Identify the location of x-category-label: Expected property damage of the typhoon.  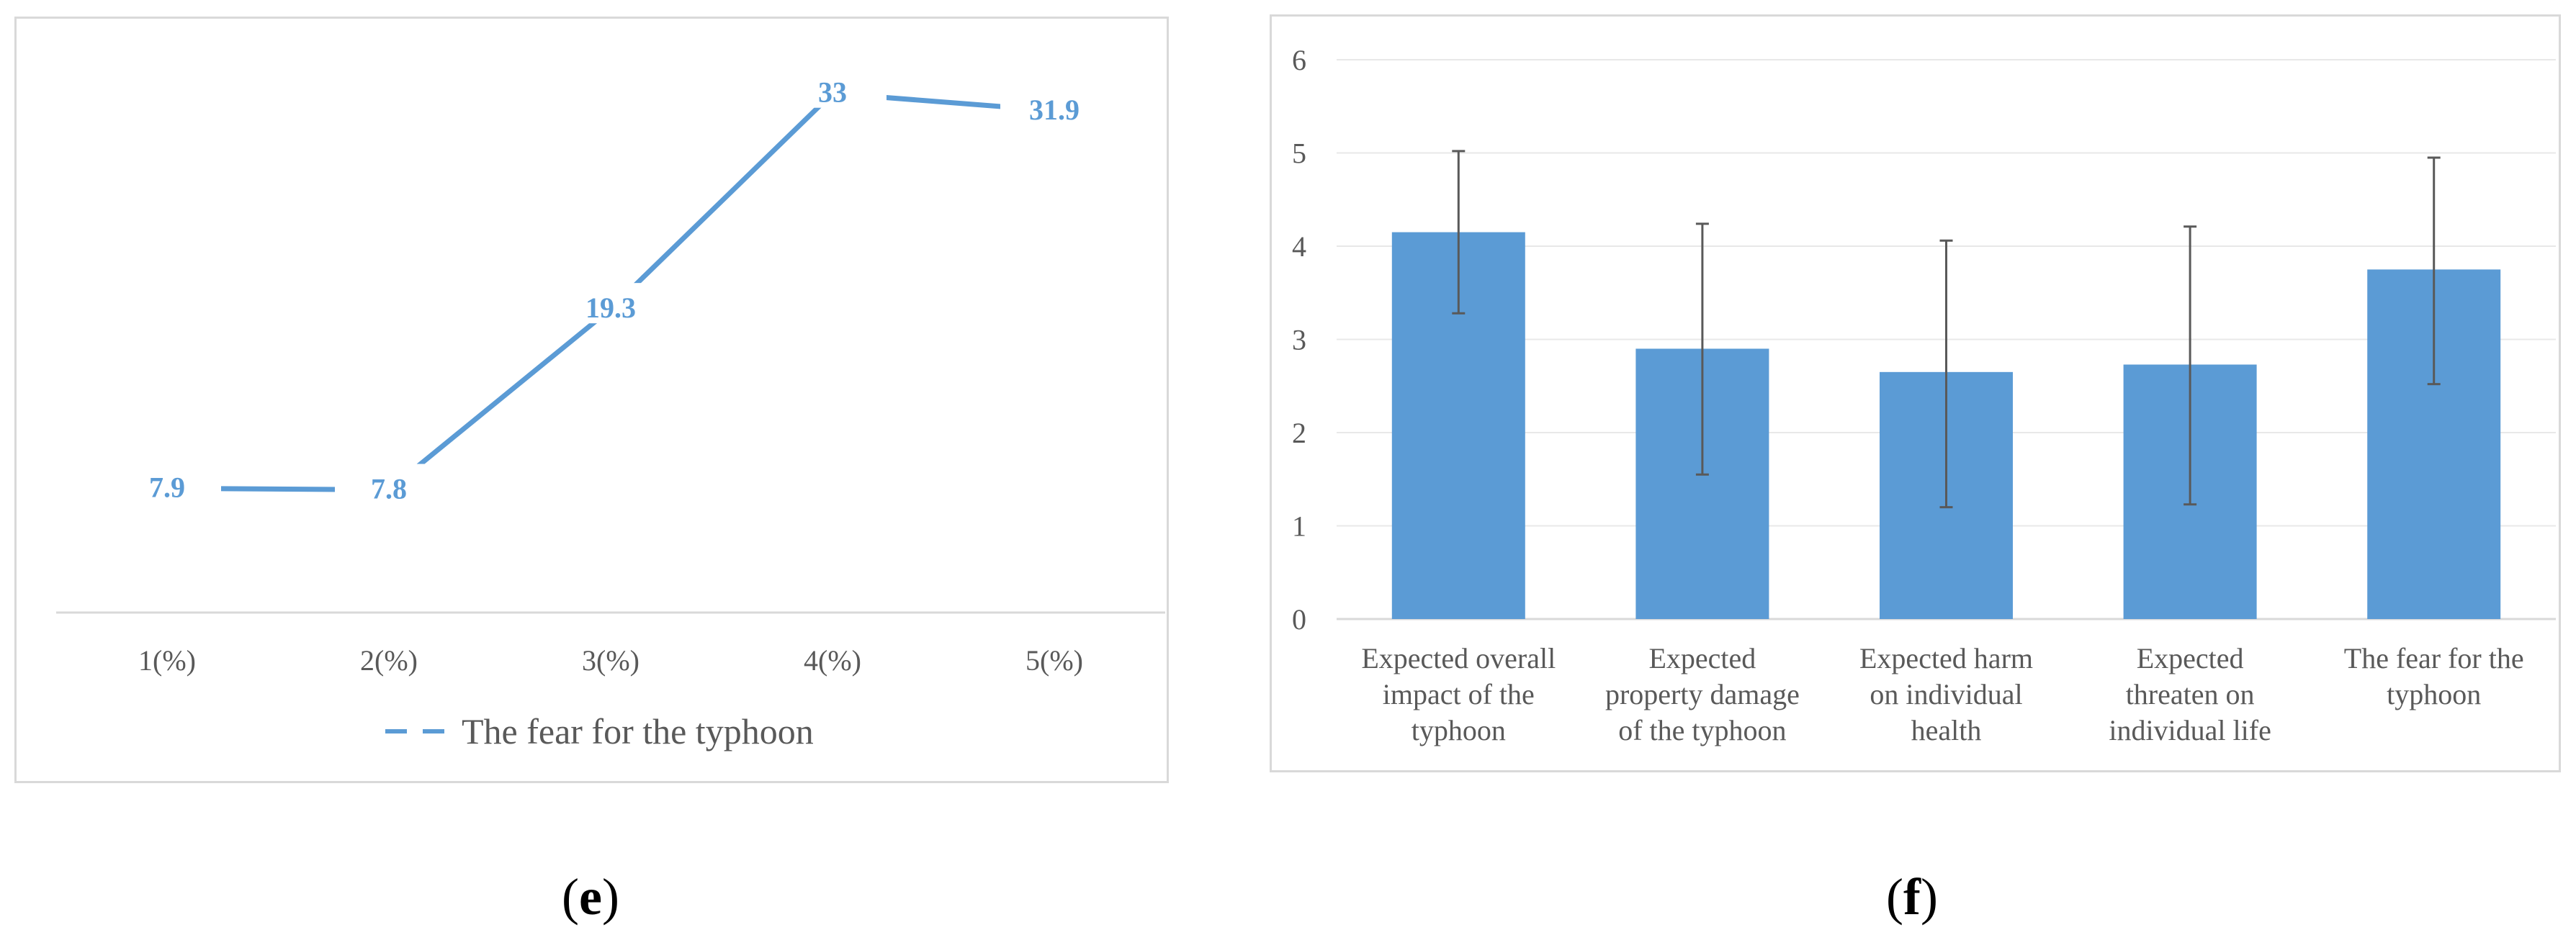
(1702, 694).